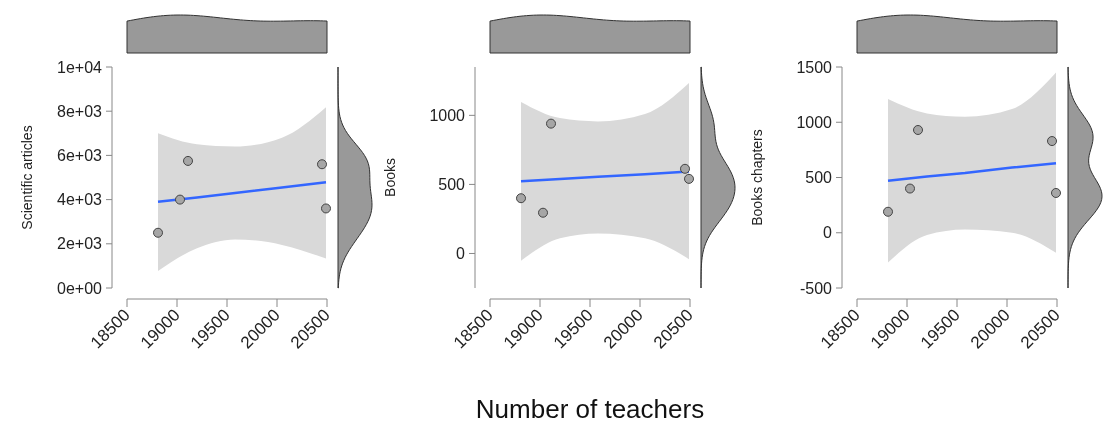 Image resolution: width=1105 pixels, height=435 pixels. Describe the element at coordinates (80, 244) in the screenshot. I see `y-tick-label: 2e+03` at that location.